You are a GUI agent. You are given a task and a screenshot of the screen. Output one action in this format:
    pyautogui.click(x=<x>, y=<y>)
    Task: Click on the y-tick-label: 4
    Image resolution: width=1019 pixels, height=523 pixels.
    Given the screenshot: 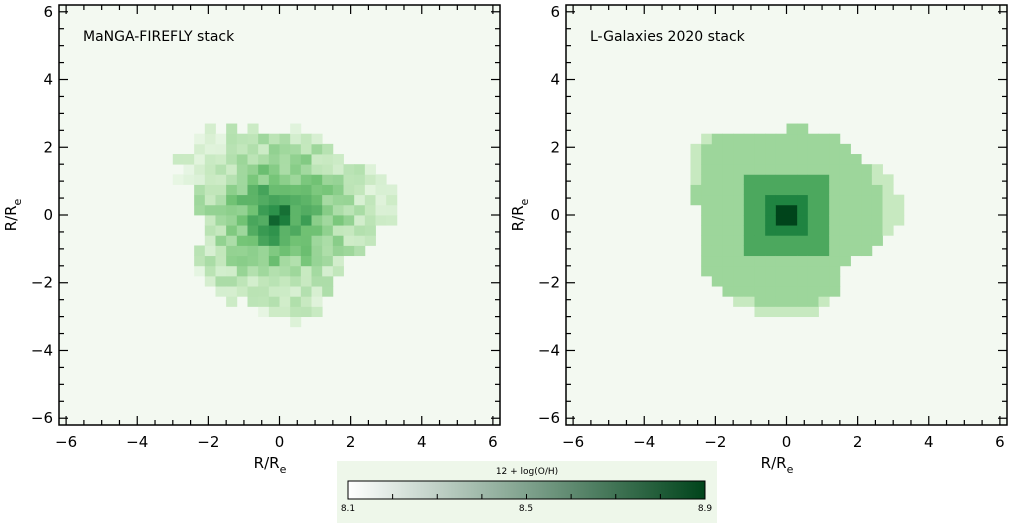 What is the action you would take?
    pyautogui.click(x=555, y=80)
    